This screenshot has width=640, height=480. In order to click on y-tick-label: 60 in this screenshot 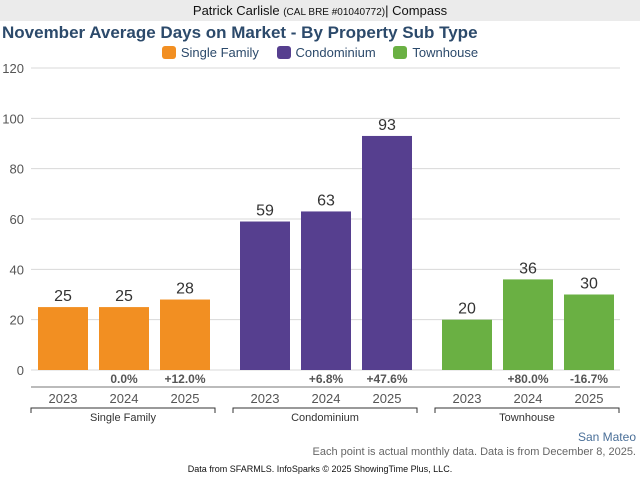, I will do `click(17, 219)`.